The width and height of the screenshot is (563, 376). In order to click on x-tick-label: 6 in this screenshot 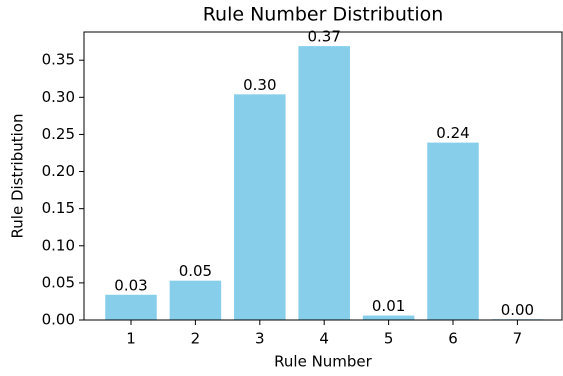, I will do `click(453, 339)`.